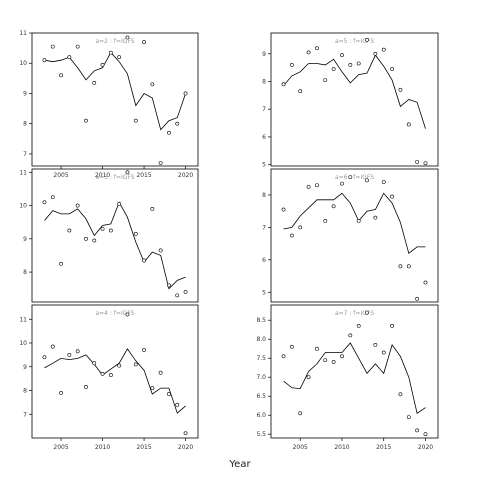 The height and width of the screenshot is (480, 480). I want to click on y-tick-label: 9, so click(264, 54).